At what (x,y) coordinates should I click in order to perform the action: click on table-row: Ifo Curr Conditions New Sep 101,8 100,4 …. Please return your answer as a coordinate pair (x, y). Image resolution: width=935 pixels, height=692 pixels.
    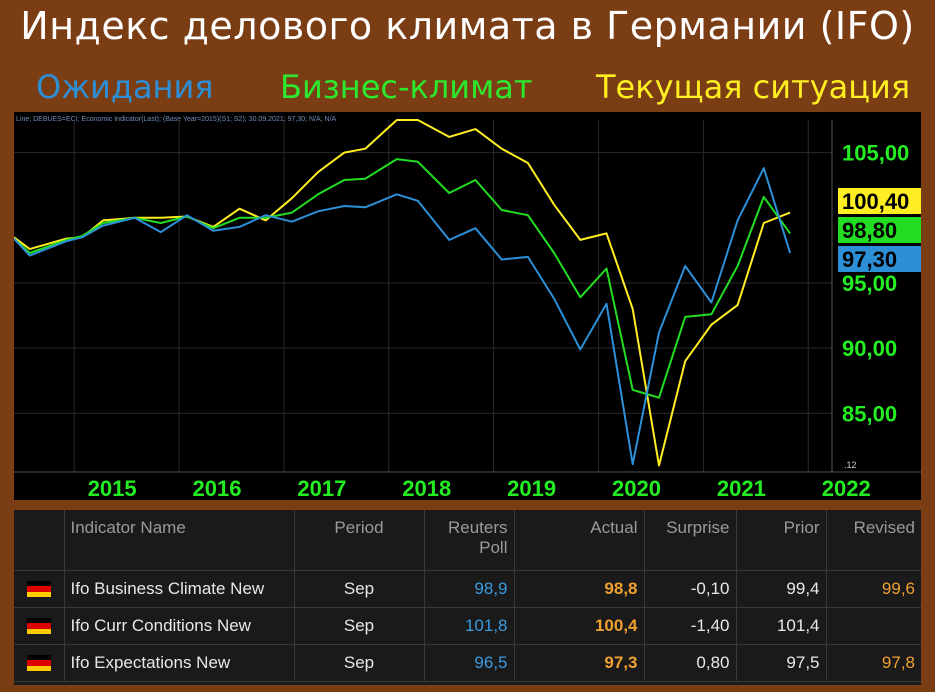
    Looking at the image, I should click on (467, 626).